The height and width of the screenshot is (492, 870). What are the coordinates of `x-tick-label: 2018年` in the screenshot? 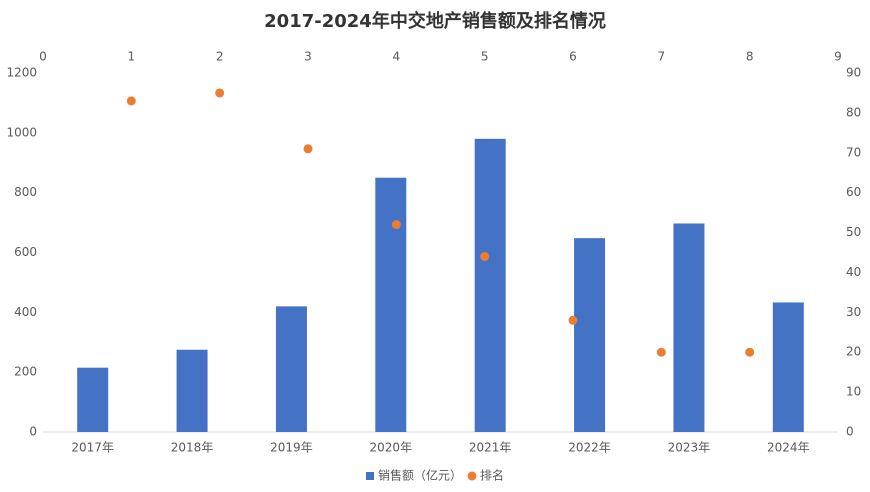 It's located at (192, 448).